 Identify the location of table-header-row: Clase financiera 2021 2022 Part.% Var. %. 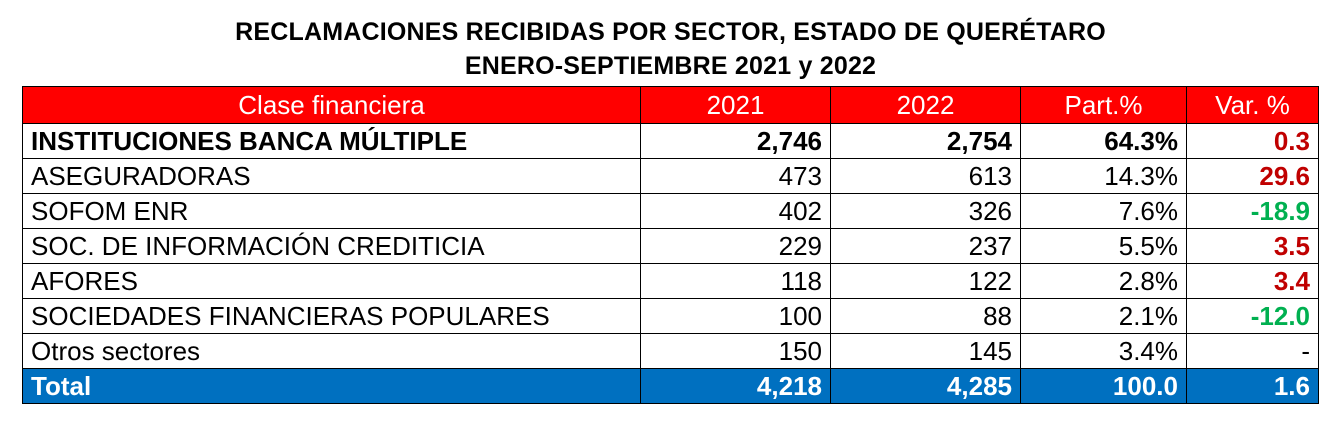
(670, 105).